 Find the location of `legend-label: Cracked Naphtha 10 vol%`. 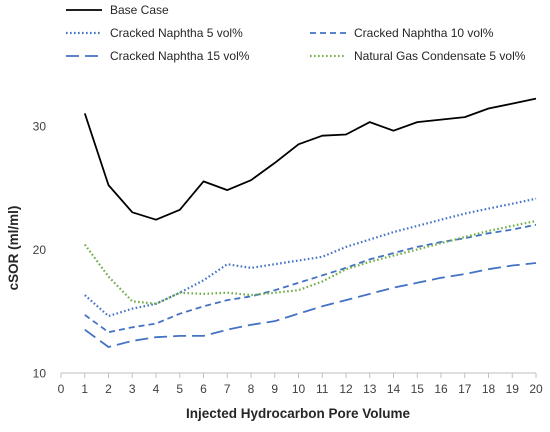

legend-label: Cracked Naphtha 10 vol% is located at coordinates (424, 33).